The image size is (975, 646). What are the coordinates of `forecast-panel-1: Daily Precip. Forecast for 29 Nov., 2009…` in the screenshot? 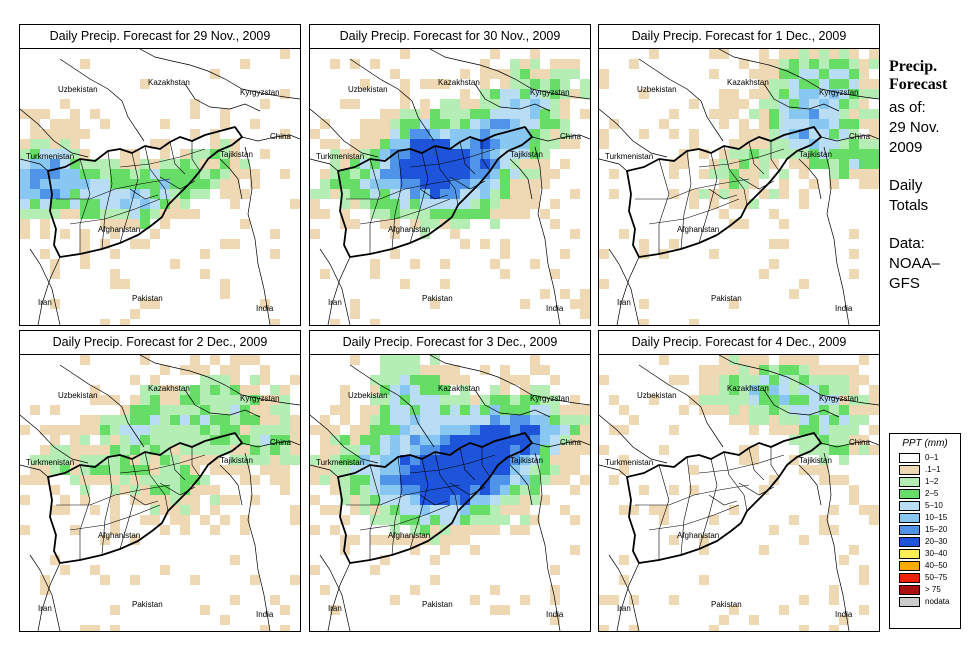 It's located at (160, 175).